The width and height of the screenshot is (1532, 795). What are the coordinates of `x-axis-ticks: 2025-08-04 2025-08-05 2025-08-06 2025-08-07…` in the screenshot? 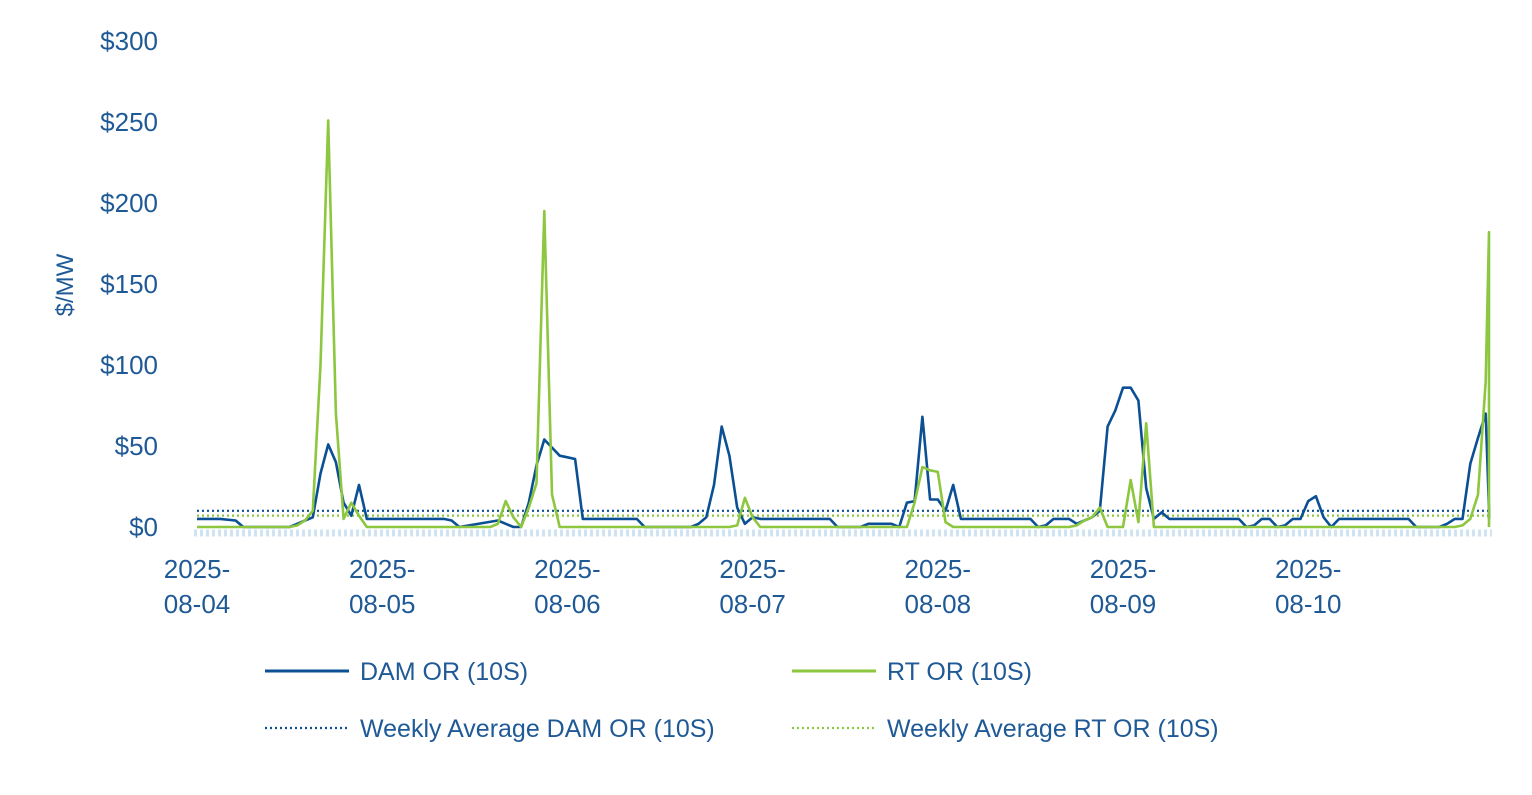 It's located at (753, 586).